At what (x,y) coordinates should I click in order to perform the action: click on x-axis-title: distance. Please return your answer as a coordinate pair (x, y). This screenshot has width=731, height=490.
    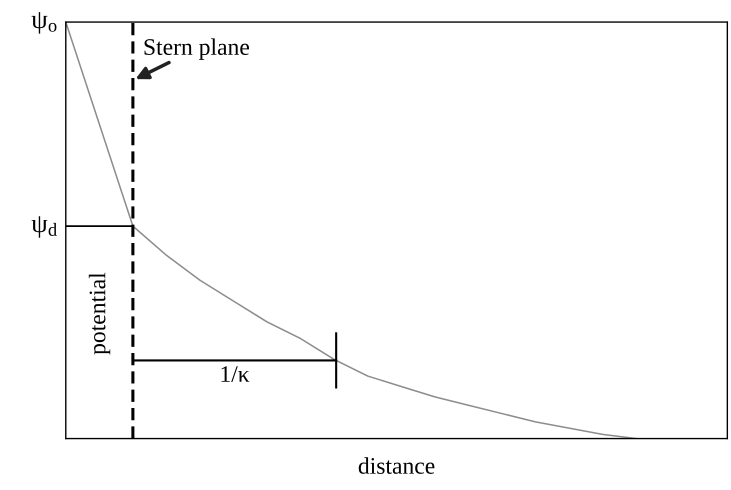
    Looking at the image, I should click on (396, 465).